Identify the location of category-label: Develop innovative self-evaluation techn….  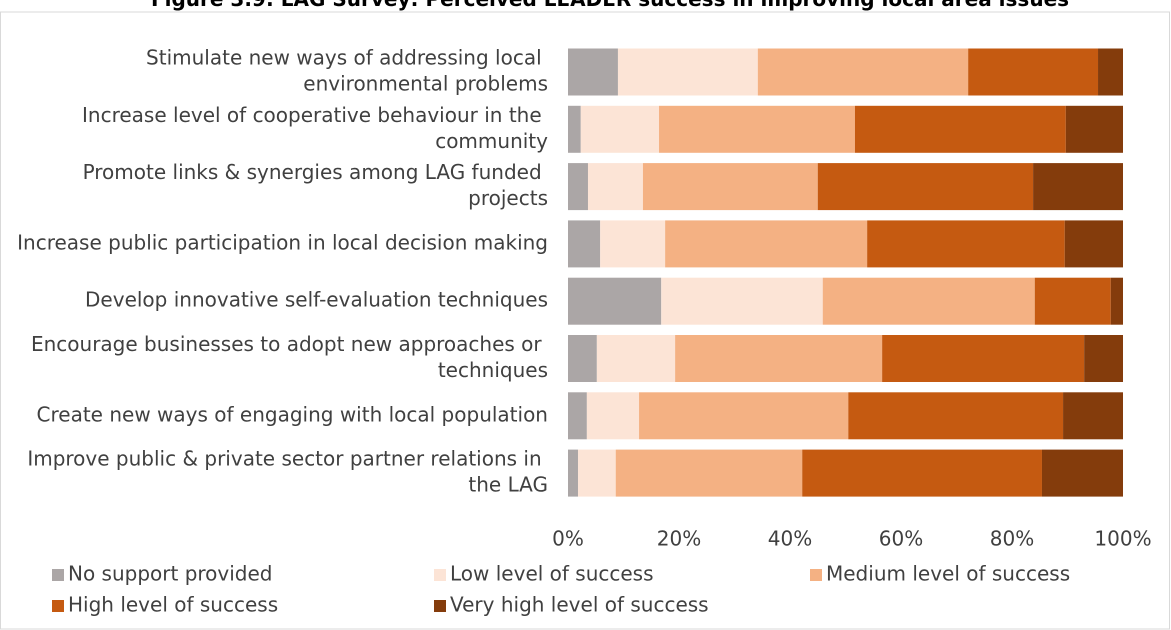
(316, 300).